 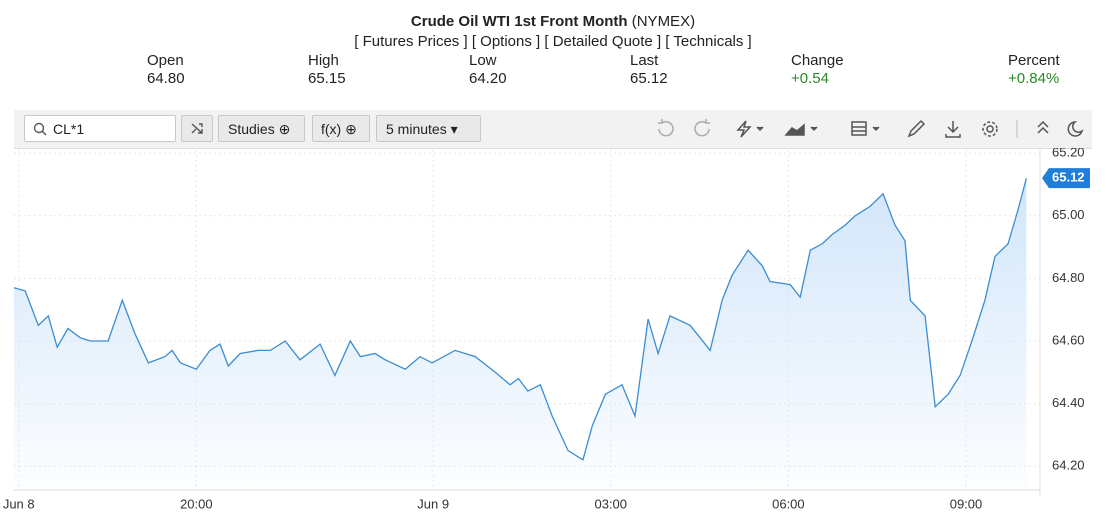 I want to click on studies-button: Studies ⊕, so click(x=261, y=128).